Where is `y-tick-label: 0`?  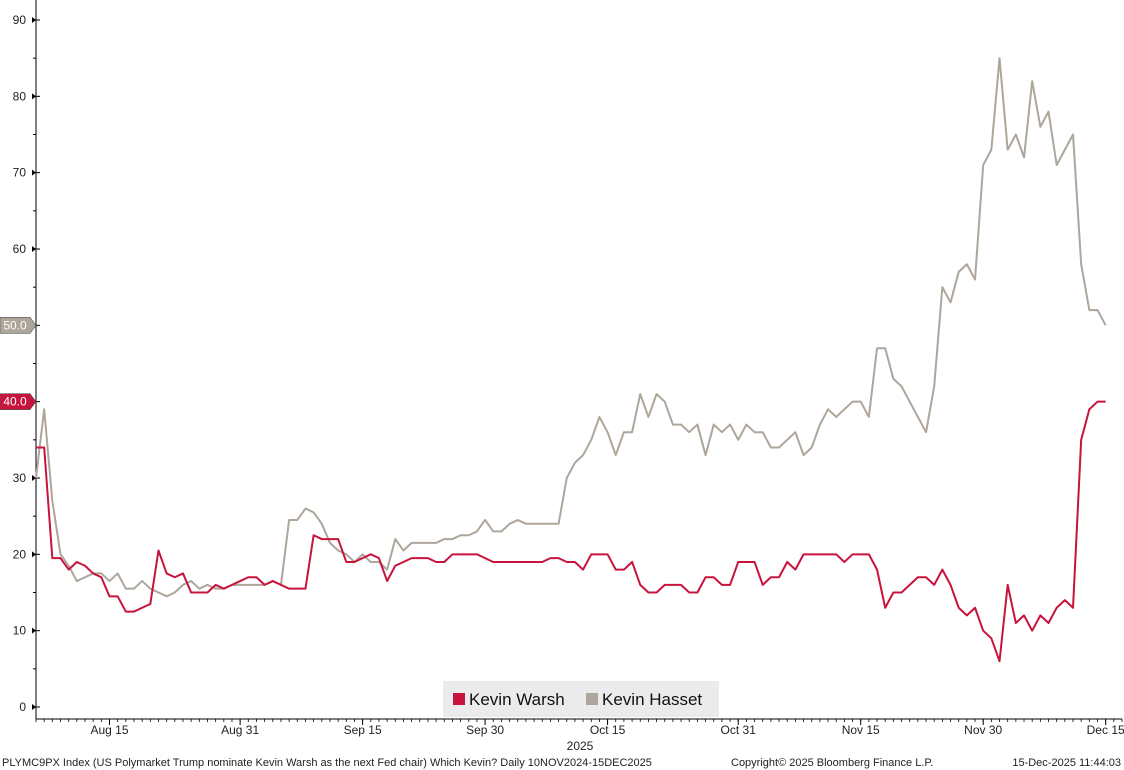 y-tick-label: 0 is located at coordinates (22, 707).